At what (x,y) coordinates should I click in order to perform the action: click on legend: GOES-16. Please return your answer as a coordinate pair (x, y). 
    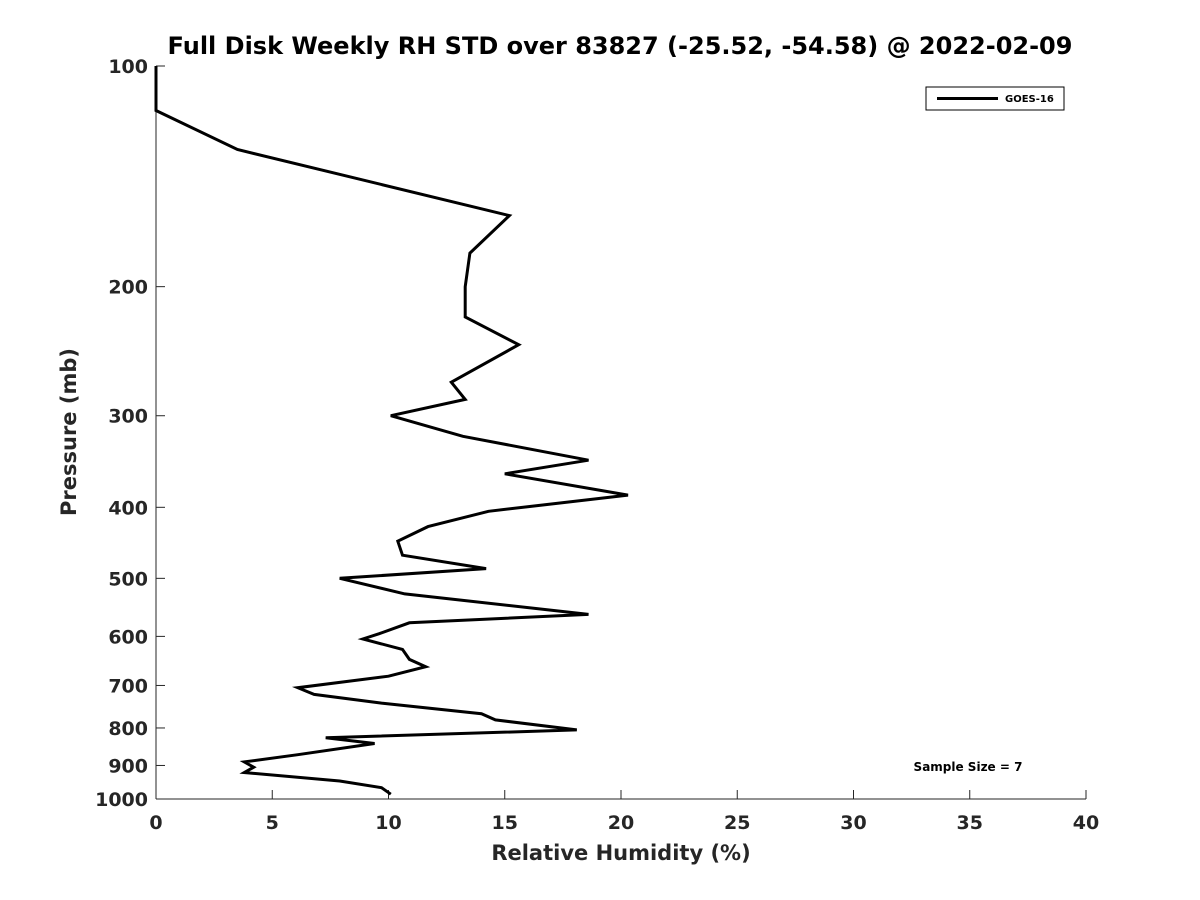
    Looking at the image, I should click on (995, 98).